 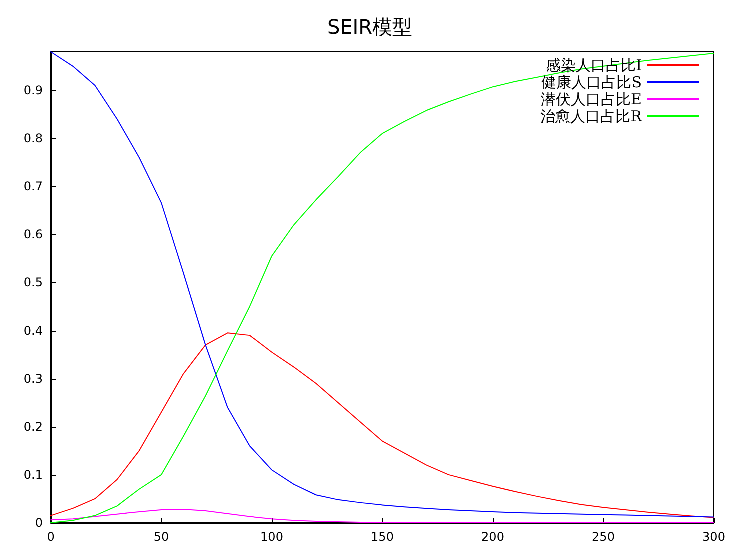 What do you see at coordinates (603, 537) in the screenshot?
I see `x-tick-label: 250` at bounding box center [603, 537].